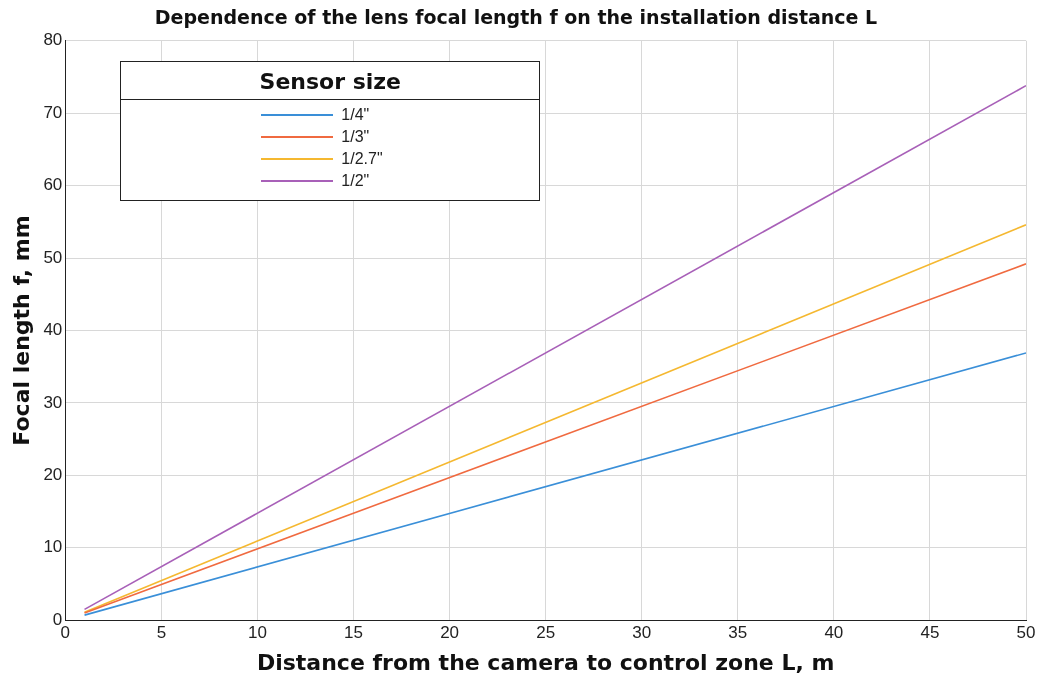 This screenshot has width=1042, height=685. Describe the element at coordinates (53, 185) in the screenshot. I see `y-tick-label: 60` at that location.